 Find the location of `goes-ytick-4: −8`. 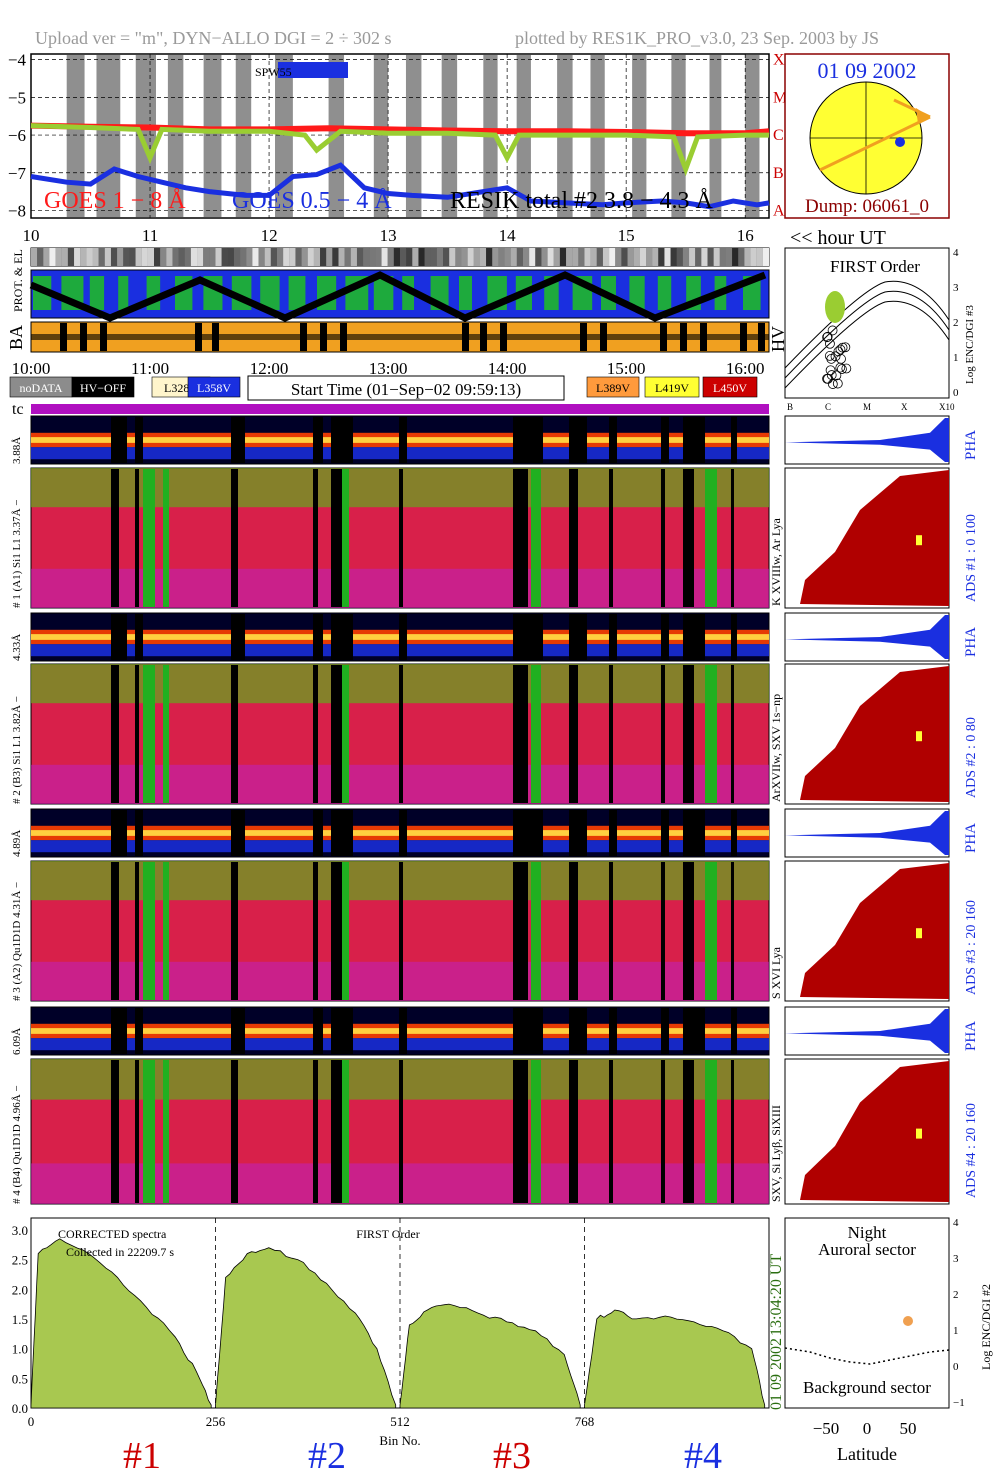

goes-ytick-4: −8 is located at coordinates (17, 210).